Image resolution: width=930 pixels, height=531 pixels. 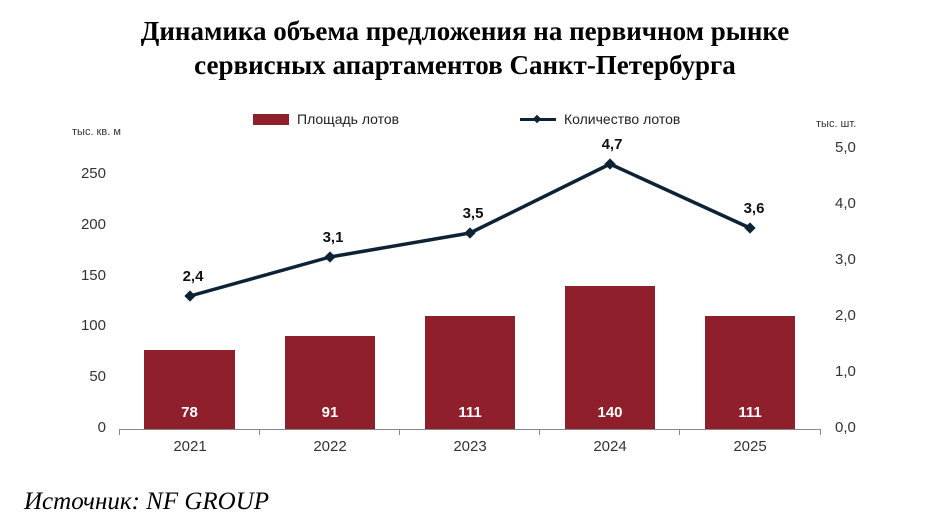 I want to click on left-tick: 50, so click(x=97, y=376).